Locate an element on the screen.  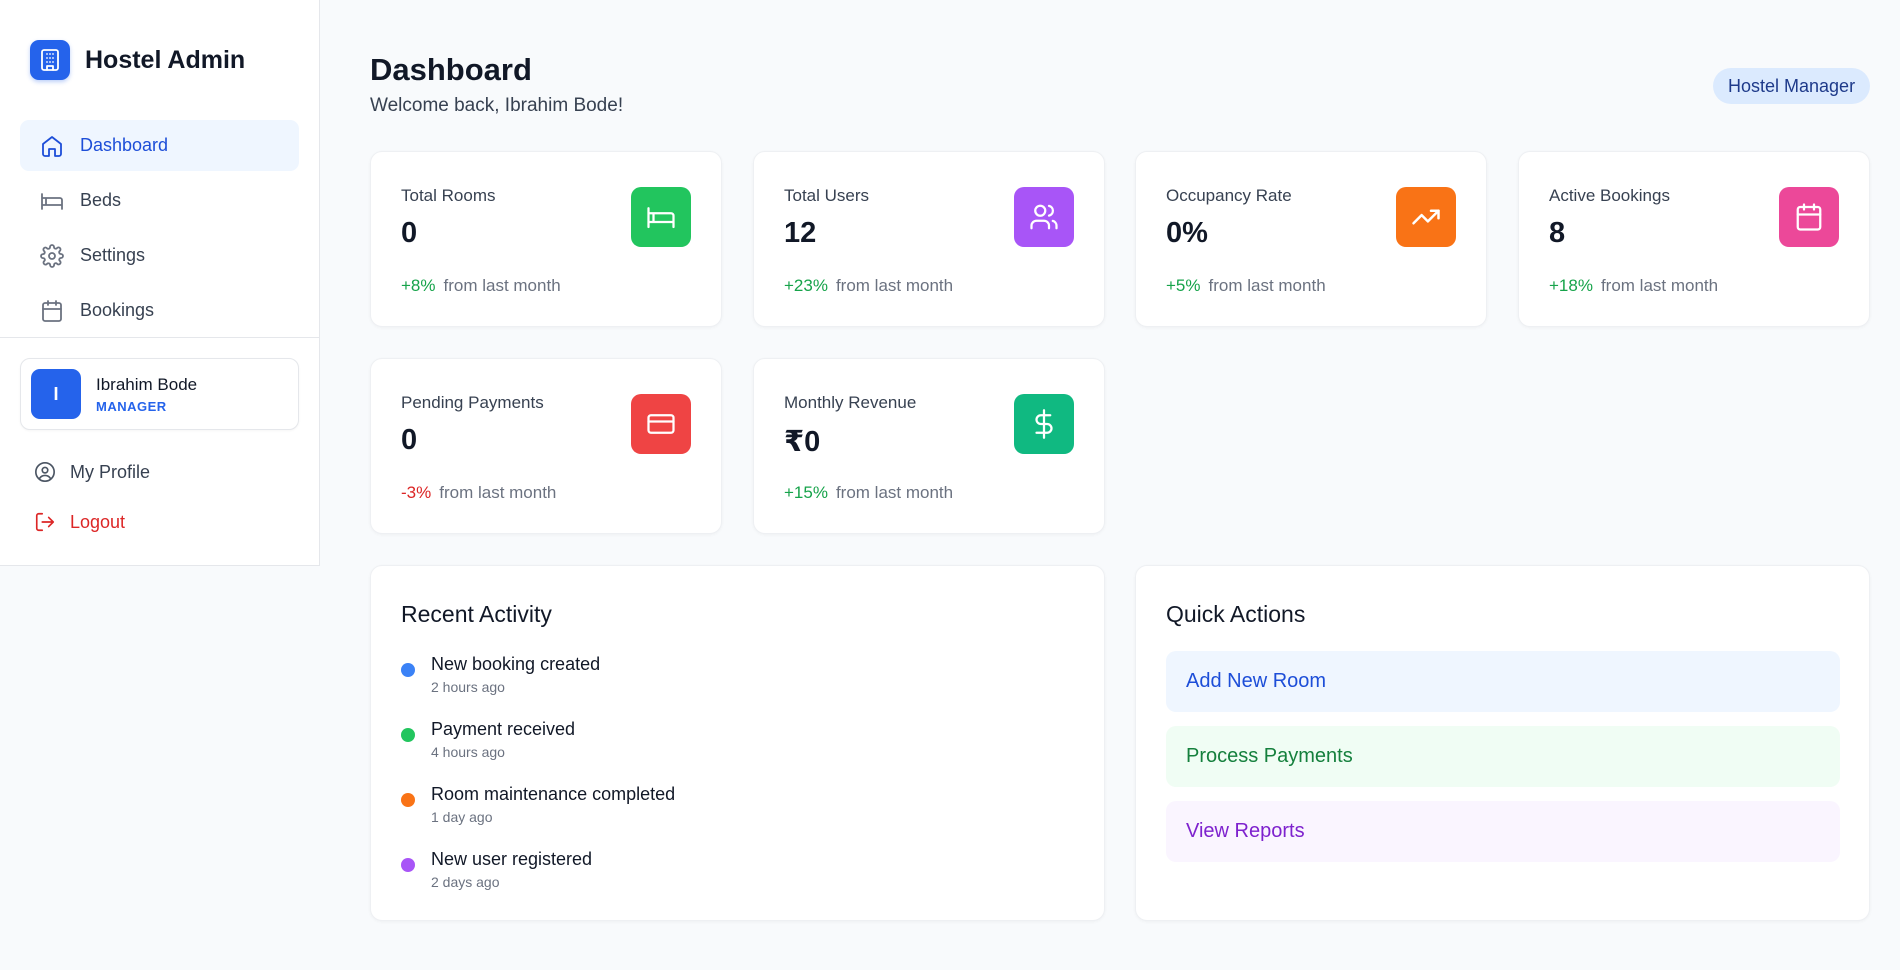
sidebar-item-beds: Beds is located at coordinates (159, 200).